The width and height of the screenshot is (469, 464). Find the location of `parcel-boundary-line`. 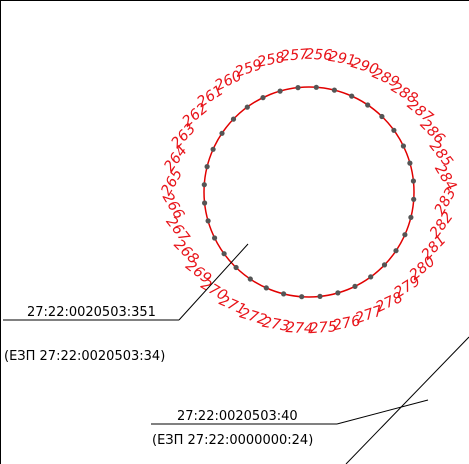

parcel-boundary-line is located at coordinates (407, 400).